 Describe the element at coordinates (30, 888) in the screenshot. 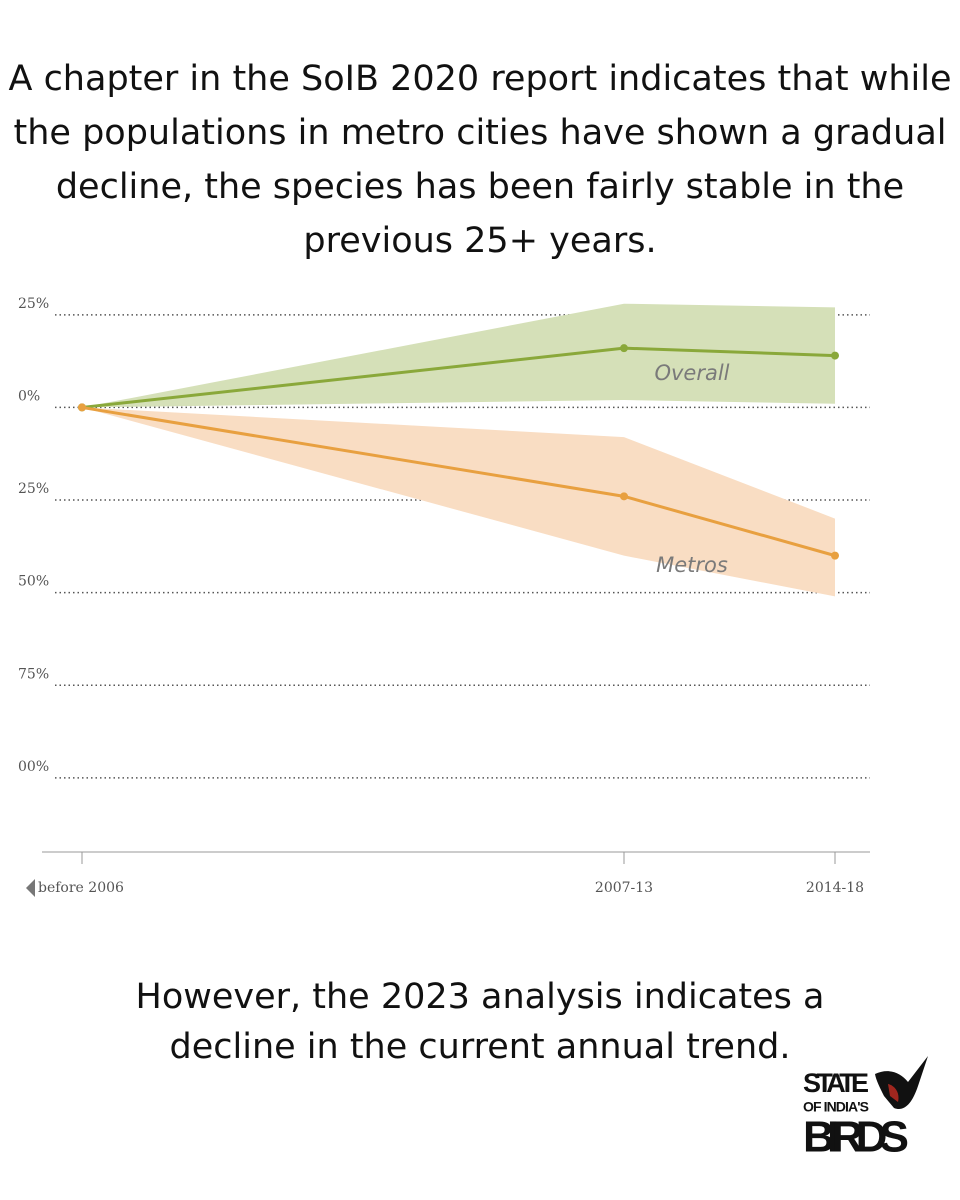

I see `axis-arrow` at that location.